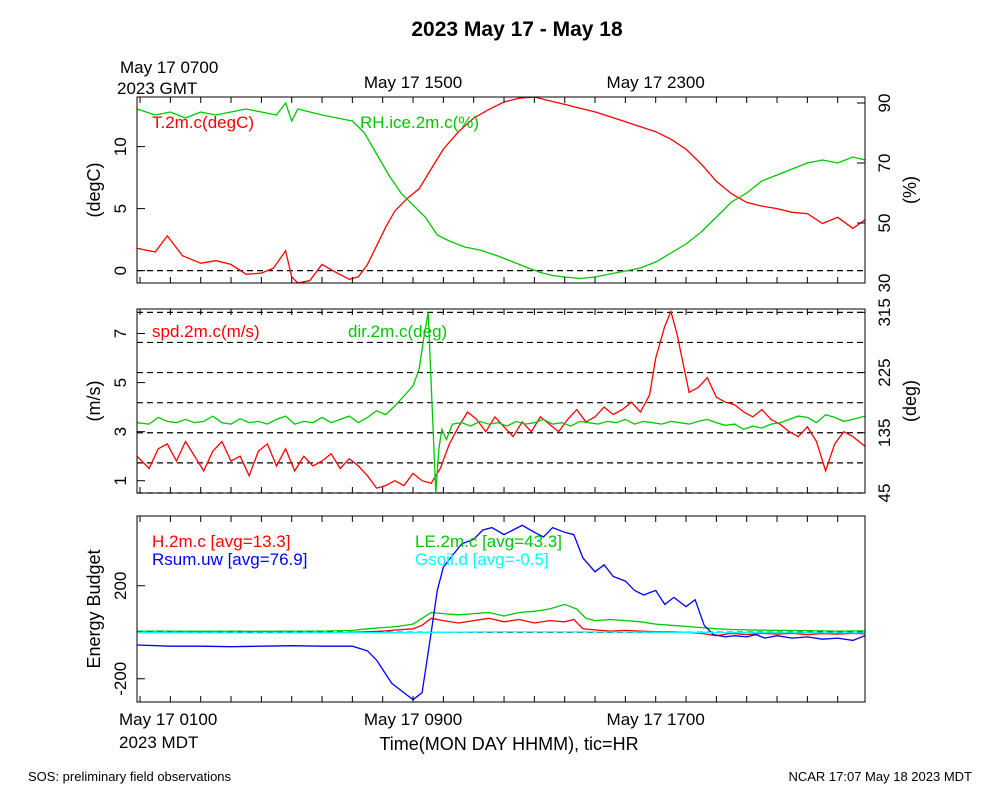 This screenshot has height=800, width=1000. Describe the element at coordinates (880, 776) in the screenshot. I see `footer-right: NCAR 17:07 May 18 2023 MDT` at that location.